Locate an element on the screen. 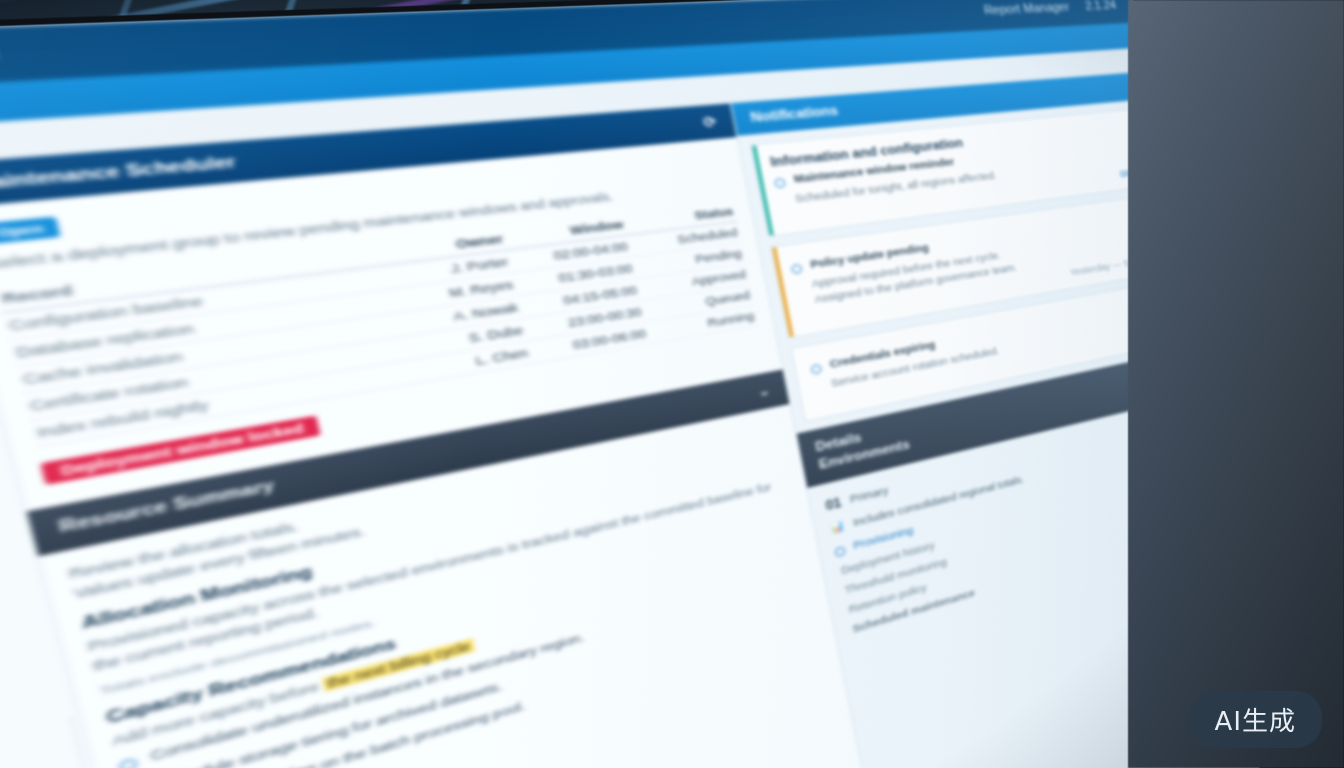 This screenshot has width=1344, height=768. refresh-icon: ⟳ is located at coordinates (710, 123).